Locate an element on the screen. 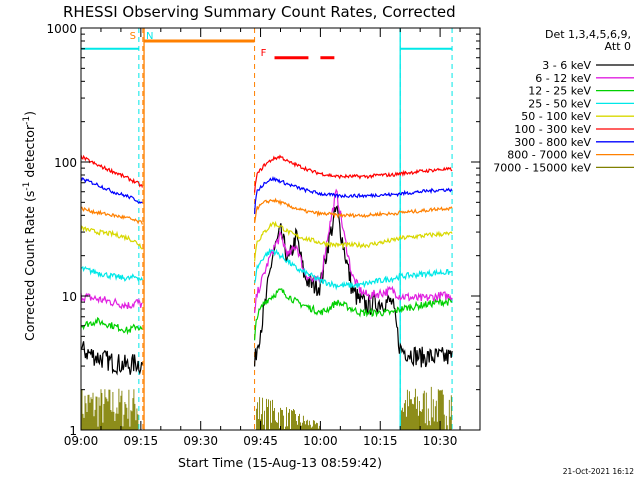  legend-label-7: 800 - 7000 keV is located at coordinates (549, 155).